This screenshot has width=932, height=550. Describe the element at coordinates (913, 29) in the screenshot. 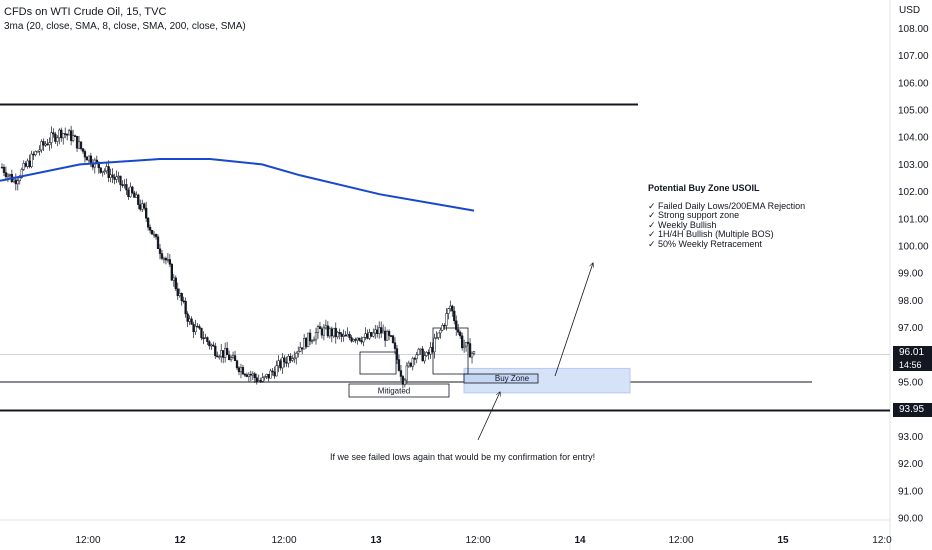

I see `y-tick-label: 108.00` at that location.